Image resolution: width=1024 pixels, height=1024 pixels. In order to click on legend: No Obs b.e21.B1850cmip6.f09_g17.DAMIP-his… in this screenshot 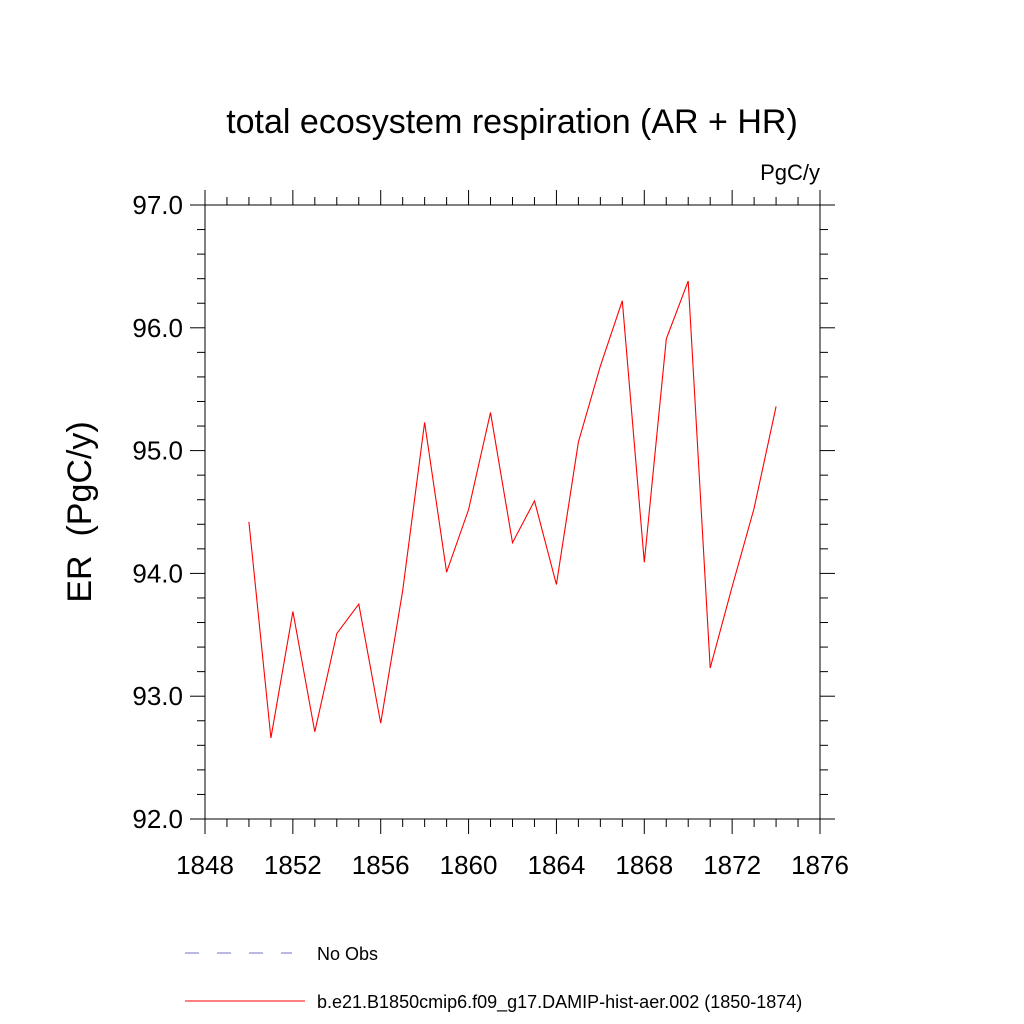, I will do `click(493, 978)`.